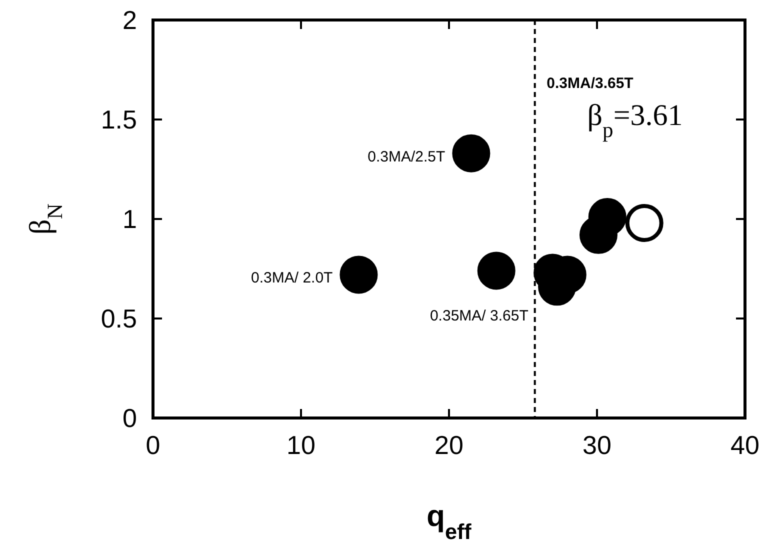 The image size is (763, 544). What do you see at coordinates (118, 319) in the screenshot?
I see `y-tick-label: 0.5` at bounding box center [118, 319].